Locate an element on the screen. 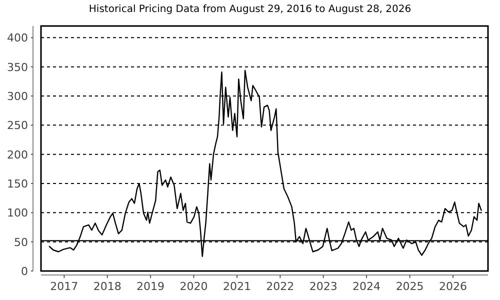  y-tick-label: 0 is located at coordinates (24, 271).